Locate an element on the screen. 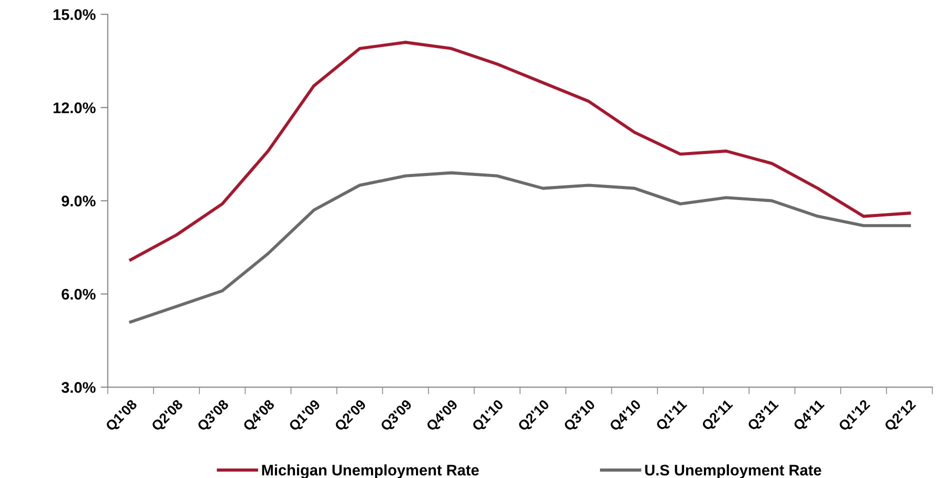 The width and height of the screenshot is (937, 478). y-tick-label: 6.0% is located at coordinates (79, 294).